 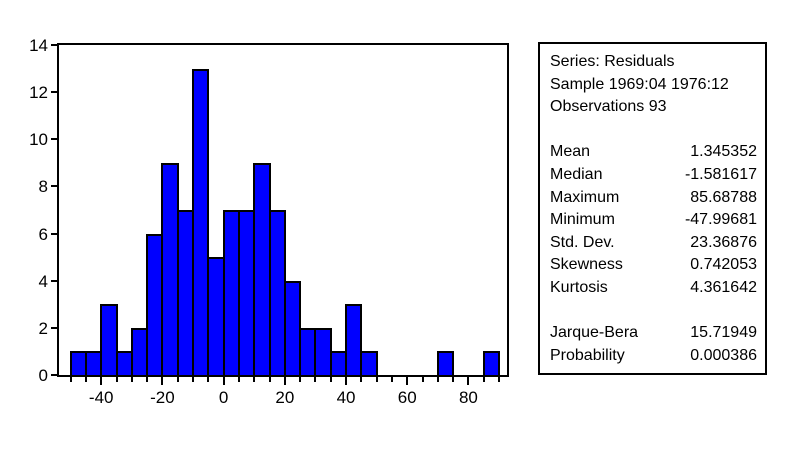 I want to click on test-label: Probability, so click(x=587, y=355).